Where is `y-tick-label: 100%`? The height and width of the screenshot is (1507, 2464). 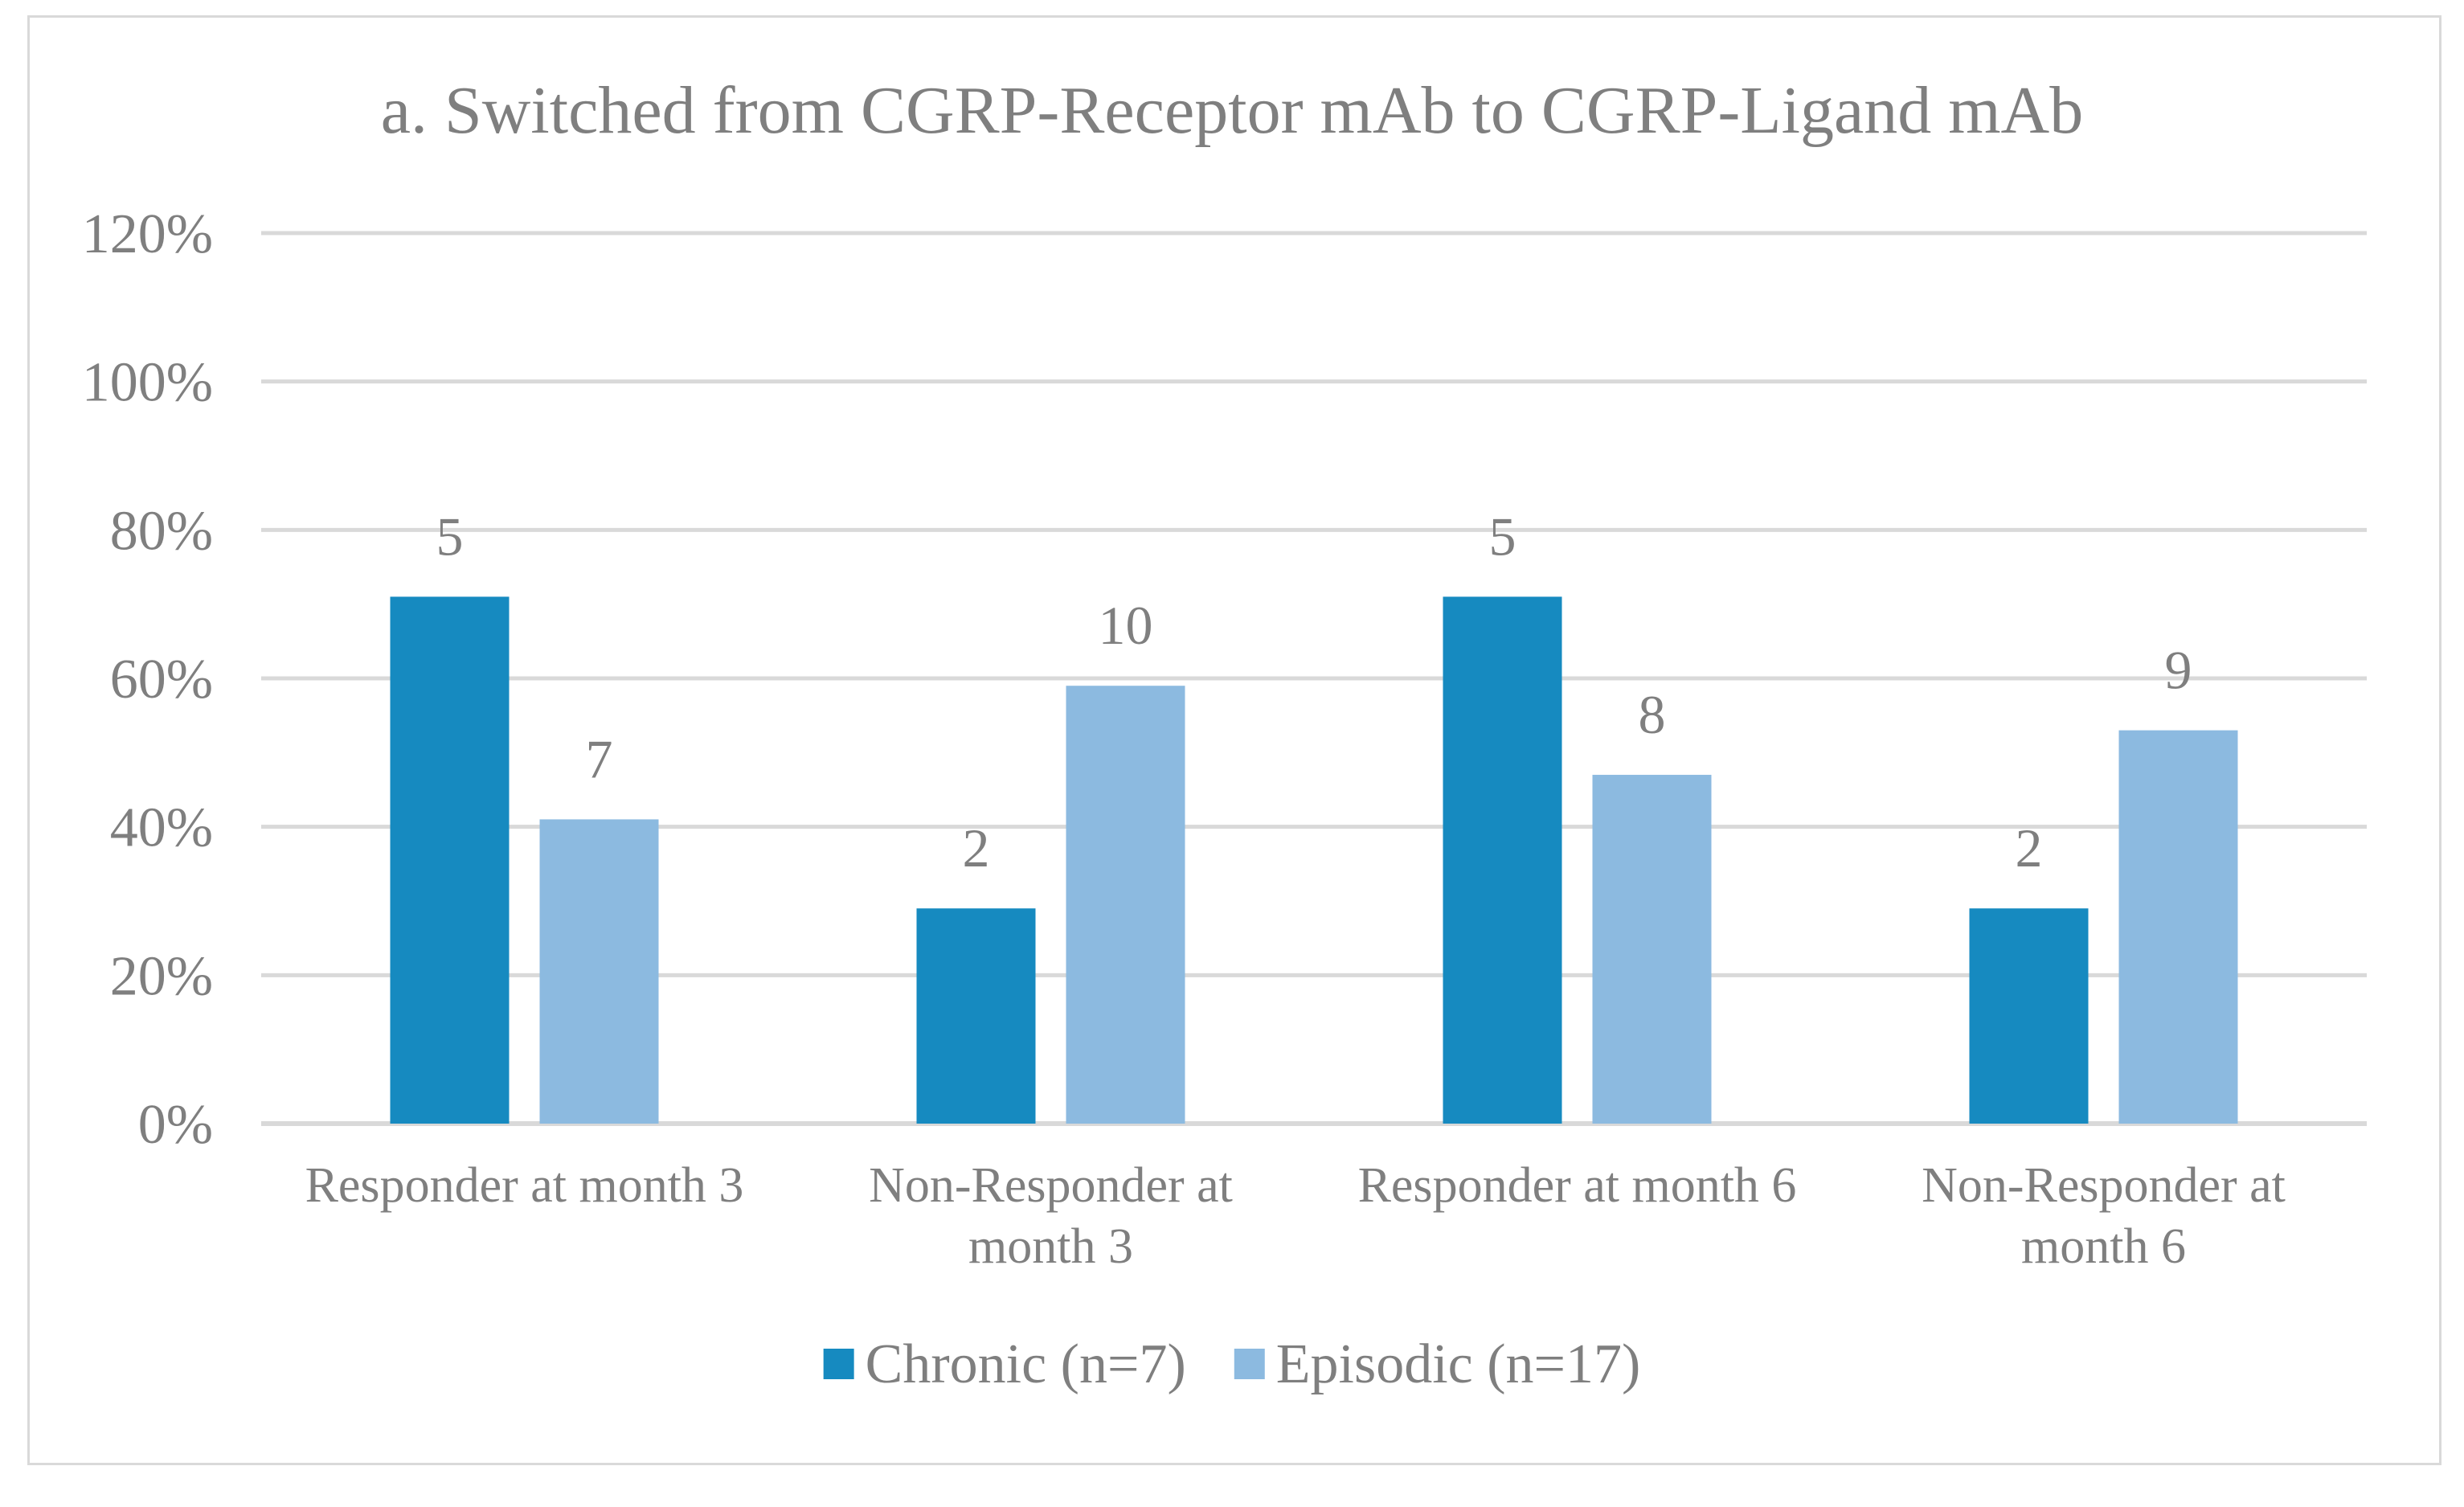
y-tick-label: 100% is located at coordinates (147, 383).